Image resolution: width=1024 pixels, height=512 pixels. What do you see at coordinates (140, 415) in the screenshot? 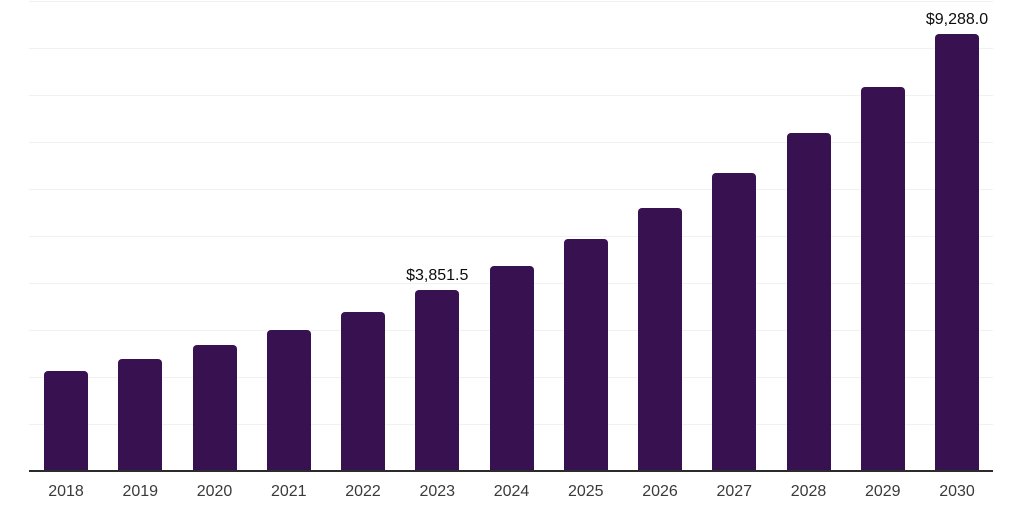
I see `bar-2019` at bounding box center [140, 415].